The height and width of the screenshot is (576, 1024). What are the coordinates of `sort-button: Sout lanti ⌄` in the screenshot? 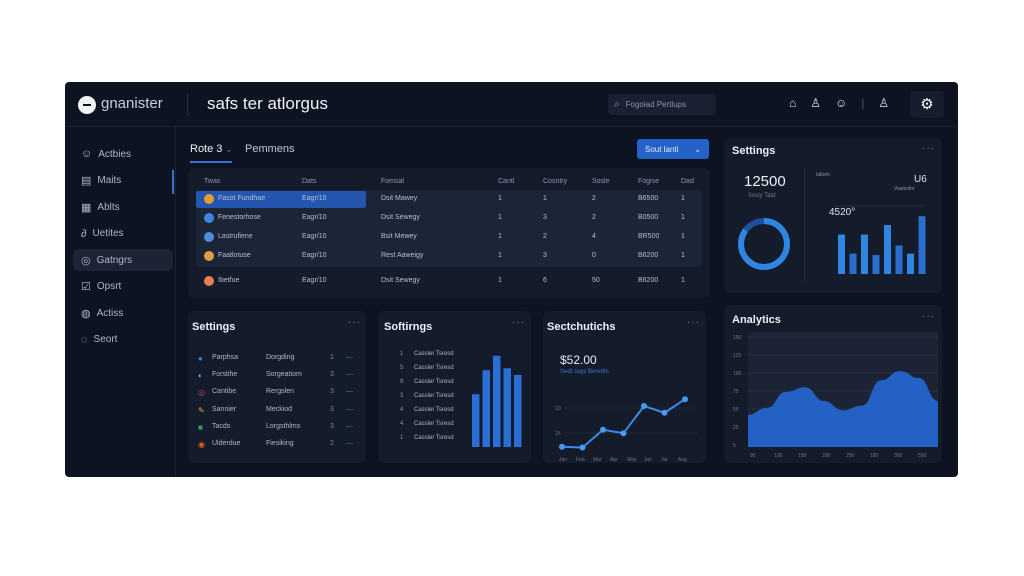 It's located at (673, 149).